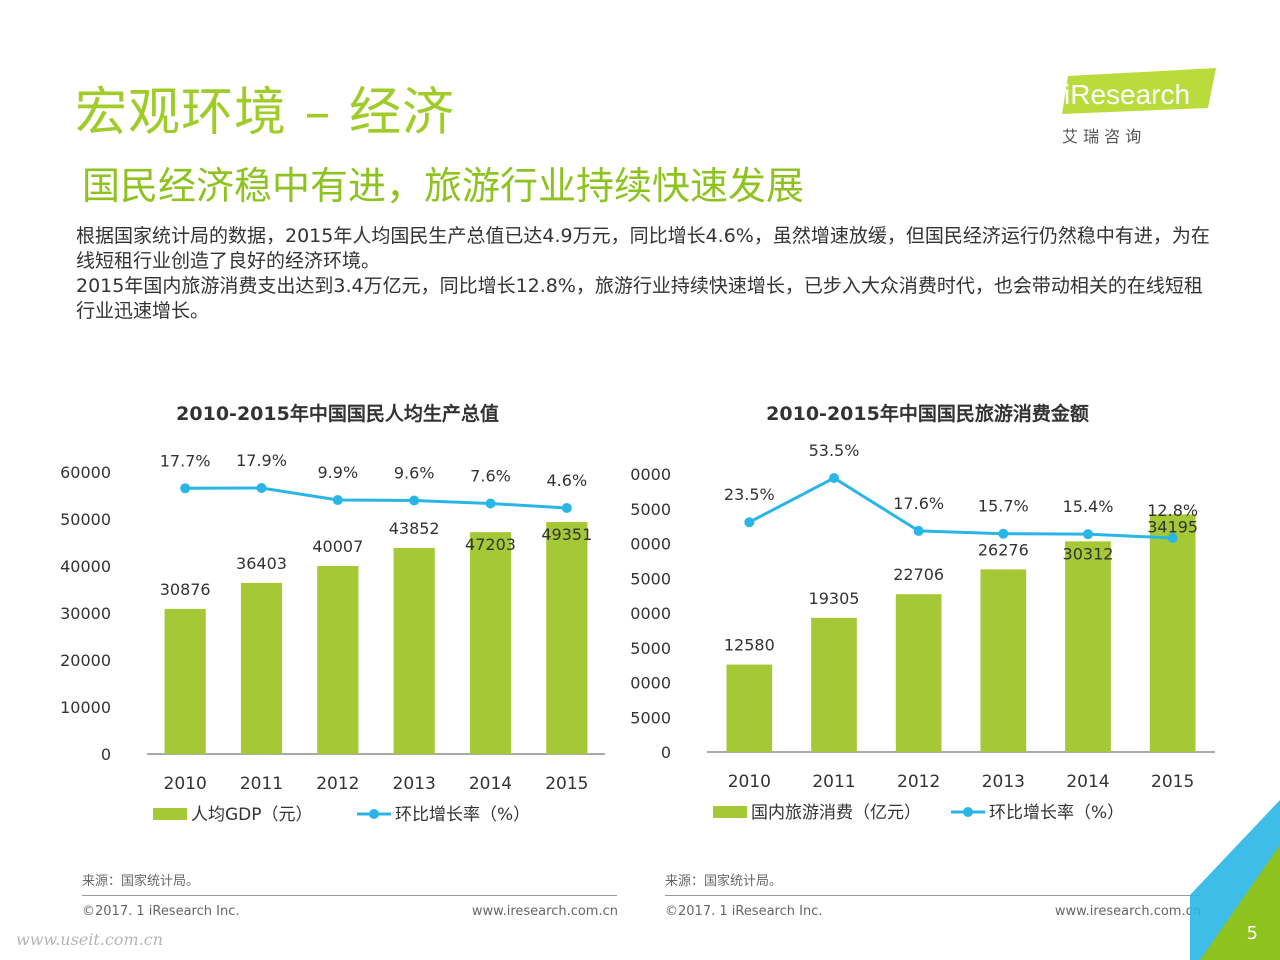 Image resolution: width=1280 pixels, height=960 pixels. I want to click on growth-label: 15.4%, so click(1088, 506).